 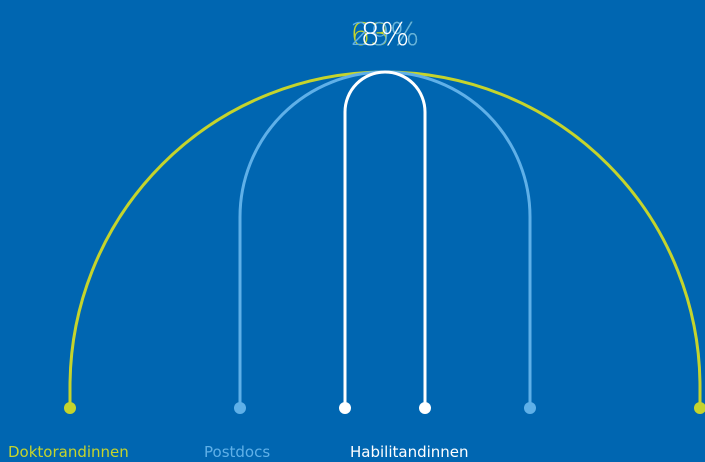 I want to click on value-label: 29%, so click(x=385, y=35).